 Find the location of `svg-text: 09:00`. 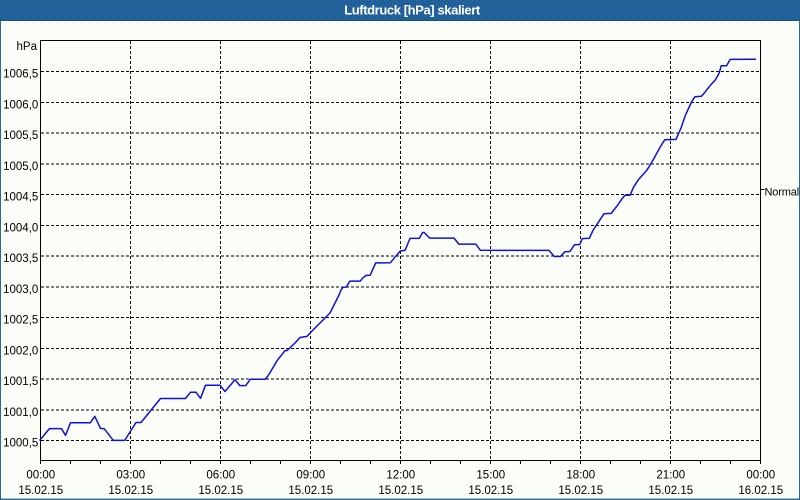

svg-text: 09:00 is located at coordinates (310, 475).